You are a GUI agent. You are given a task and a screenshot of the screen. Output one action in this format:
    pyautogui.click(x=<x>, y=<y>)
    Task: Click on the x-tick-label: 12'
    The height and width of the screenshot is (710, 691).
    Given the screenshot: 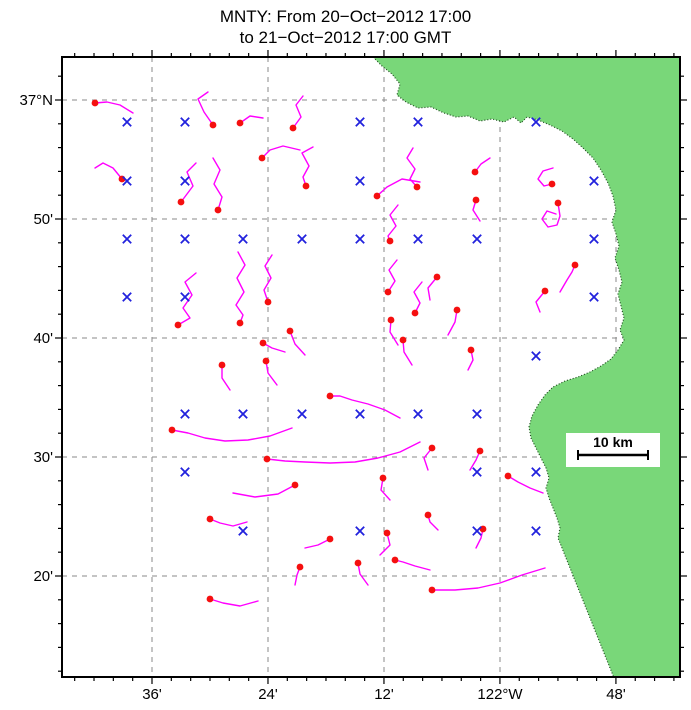 What is the action you would take?
    pyautogui.click(x=384, y=694)
    